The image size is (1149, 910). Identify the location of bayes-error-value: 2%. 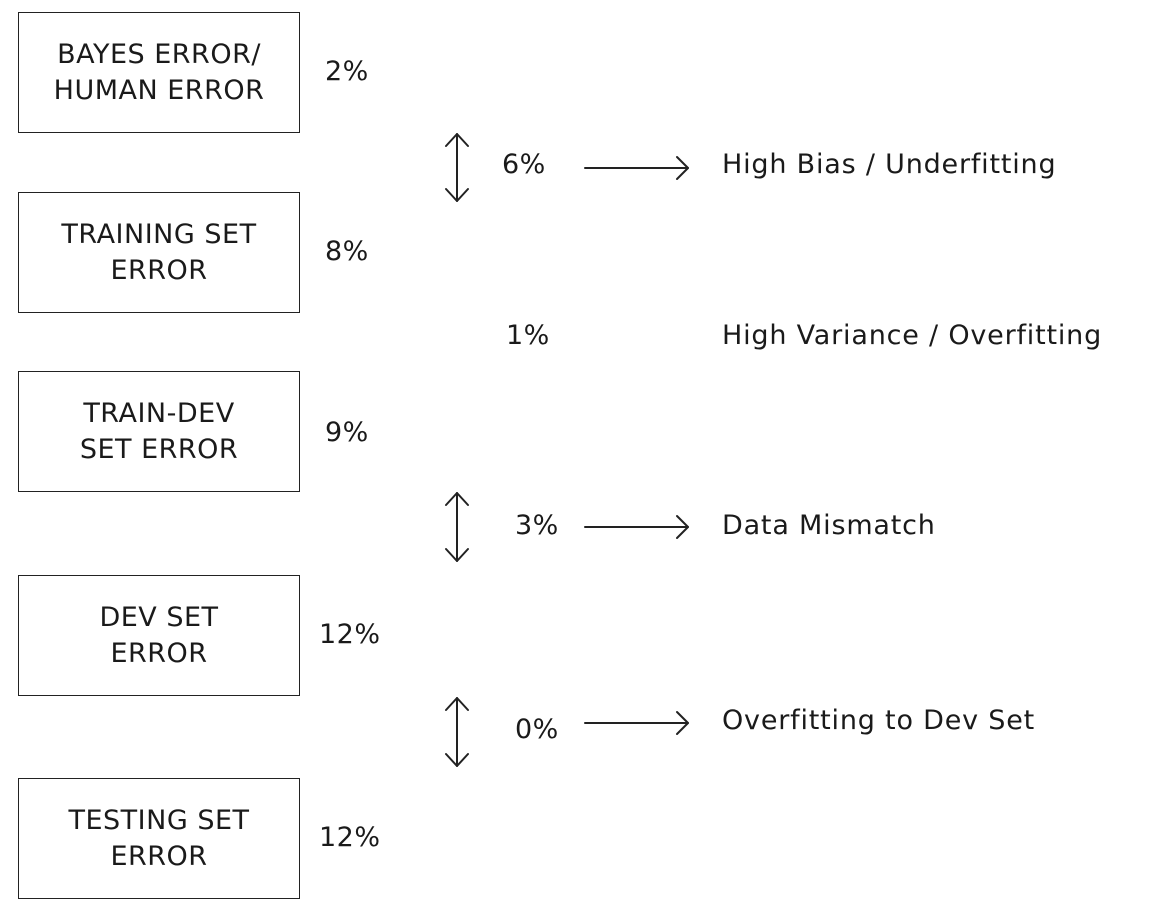
(347, 71).